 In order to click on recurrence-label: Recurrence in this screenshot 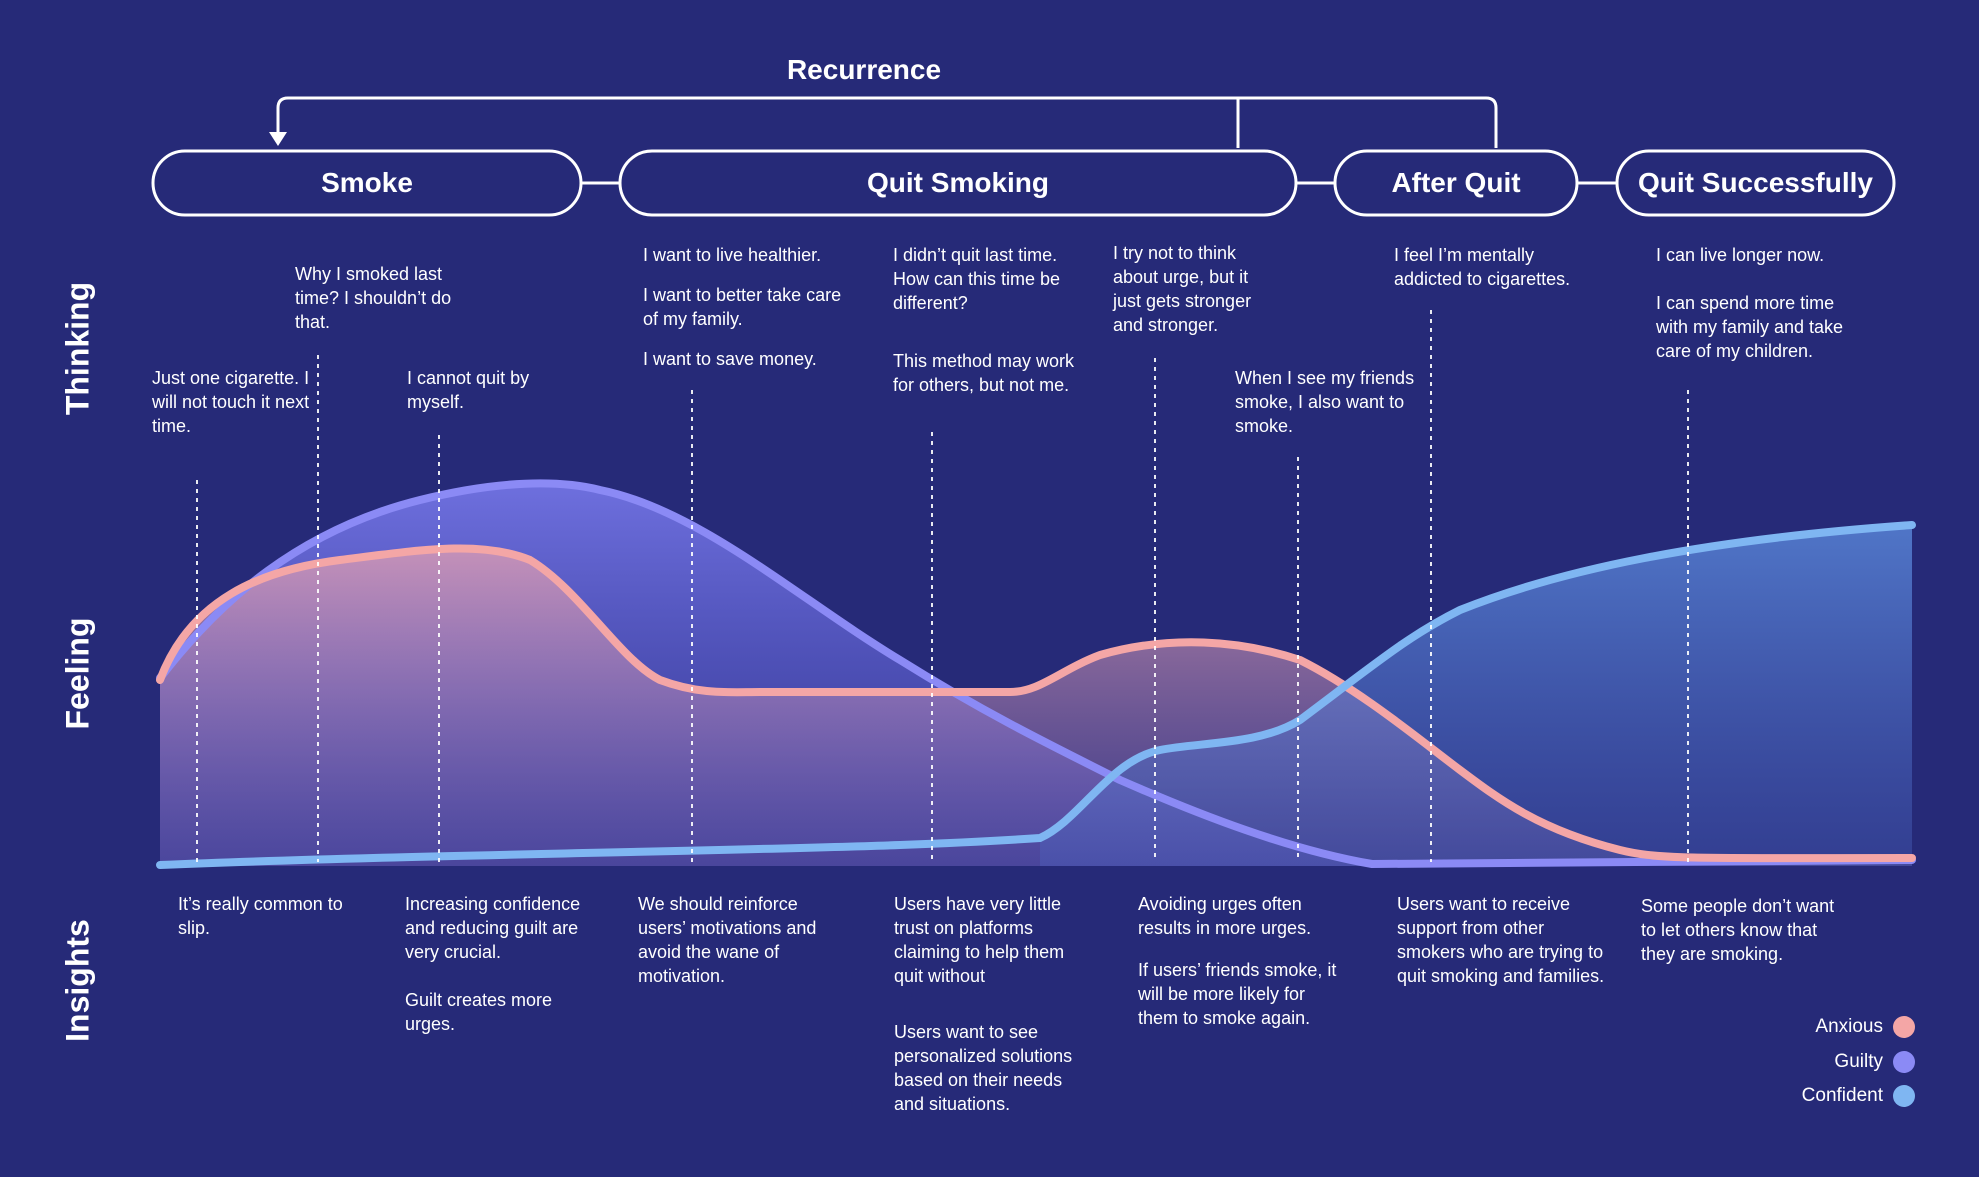, I will do `click(864, 69)`.